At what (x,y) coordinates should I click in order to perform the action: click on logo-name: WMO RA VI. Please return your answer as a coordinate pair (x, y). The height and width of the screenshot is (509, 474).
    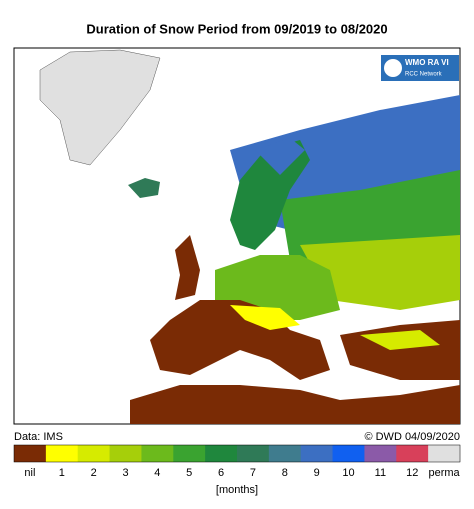
    Looking at the image, I should click on (427, 62).